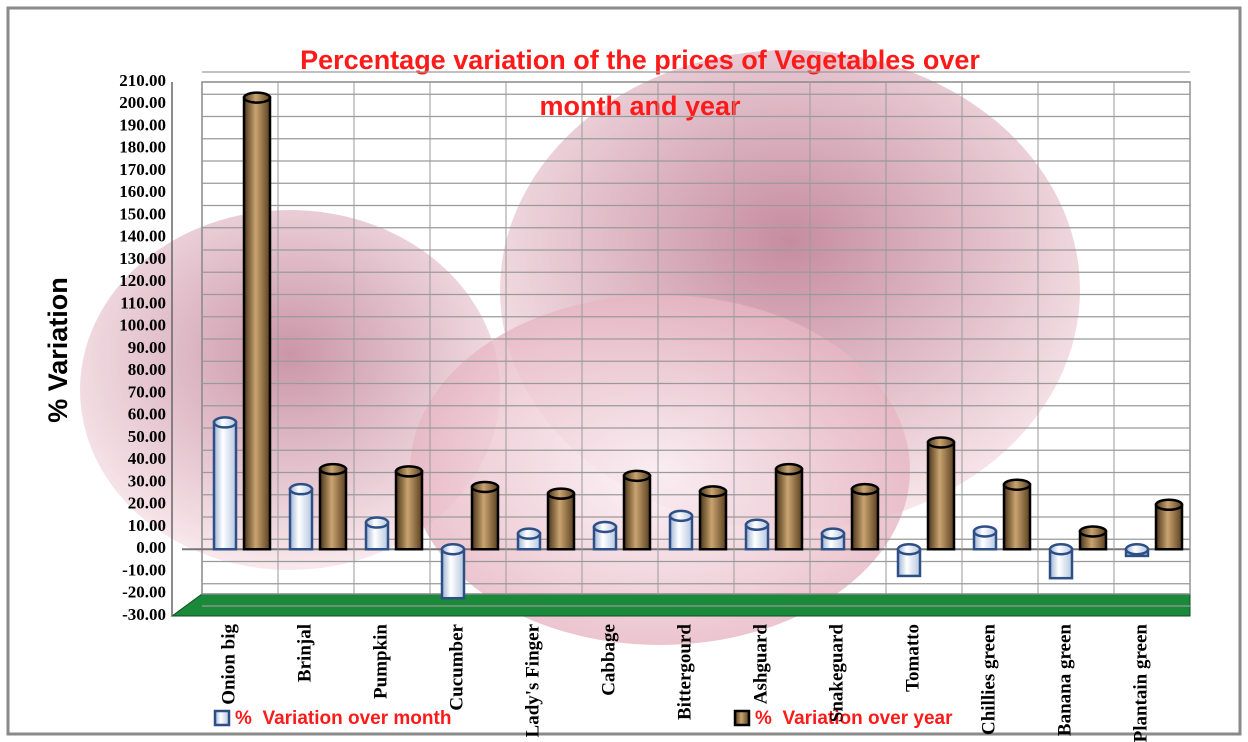 The image size is (1248, 742). I want to click on y-tick-label: 140.00, so click(142, 236).